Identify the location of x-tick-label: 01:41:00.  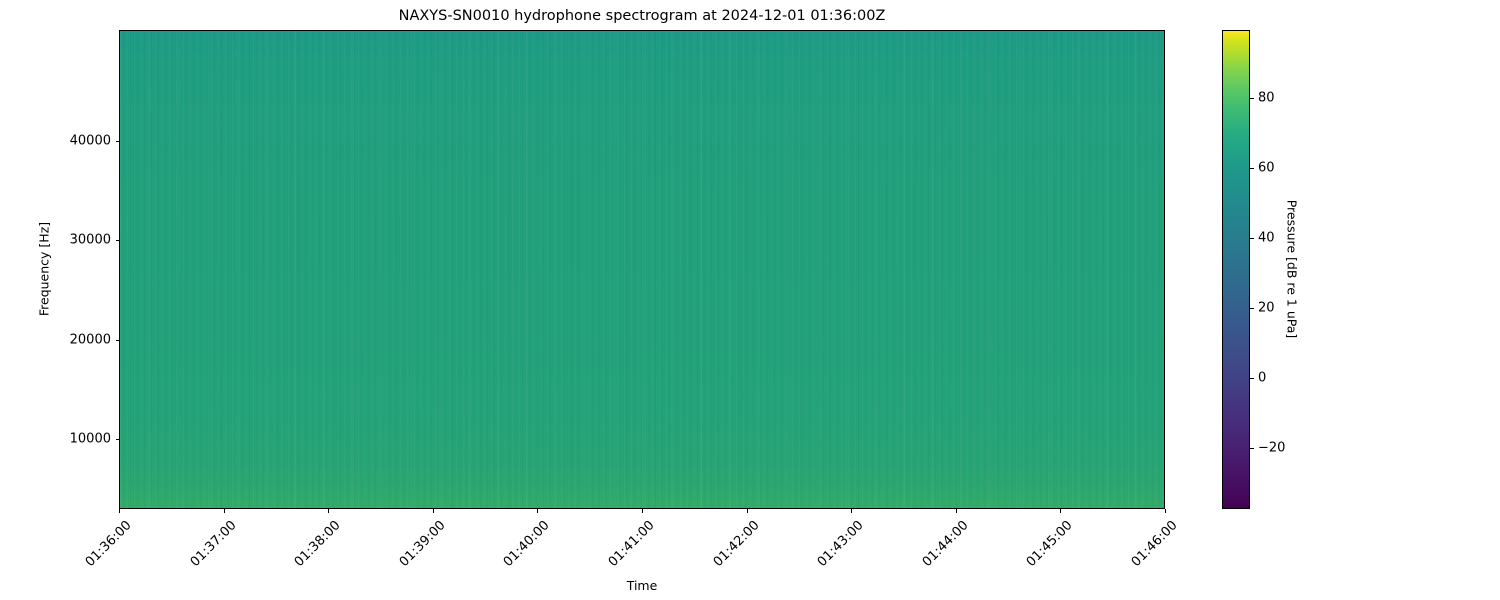
(631, 544).